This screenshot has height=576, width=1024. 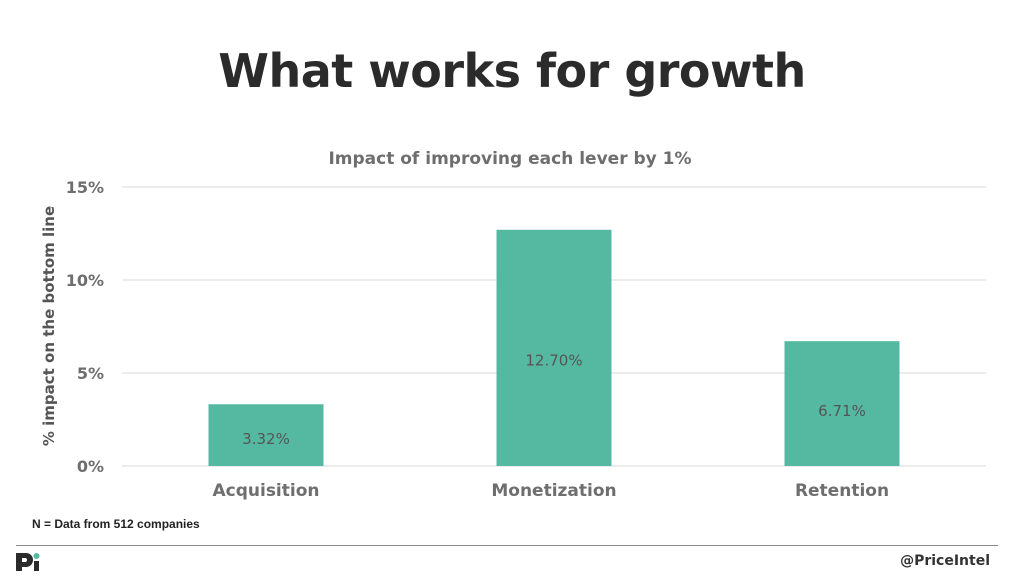 I want to click on x-category-label: Retention, so click(x=842, y=491).